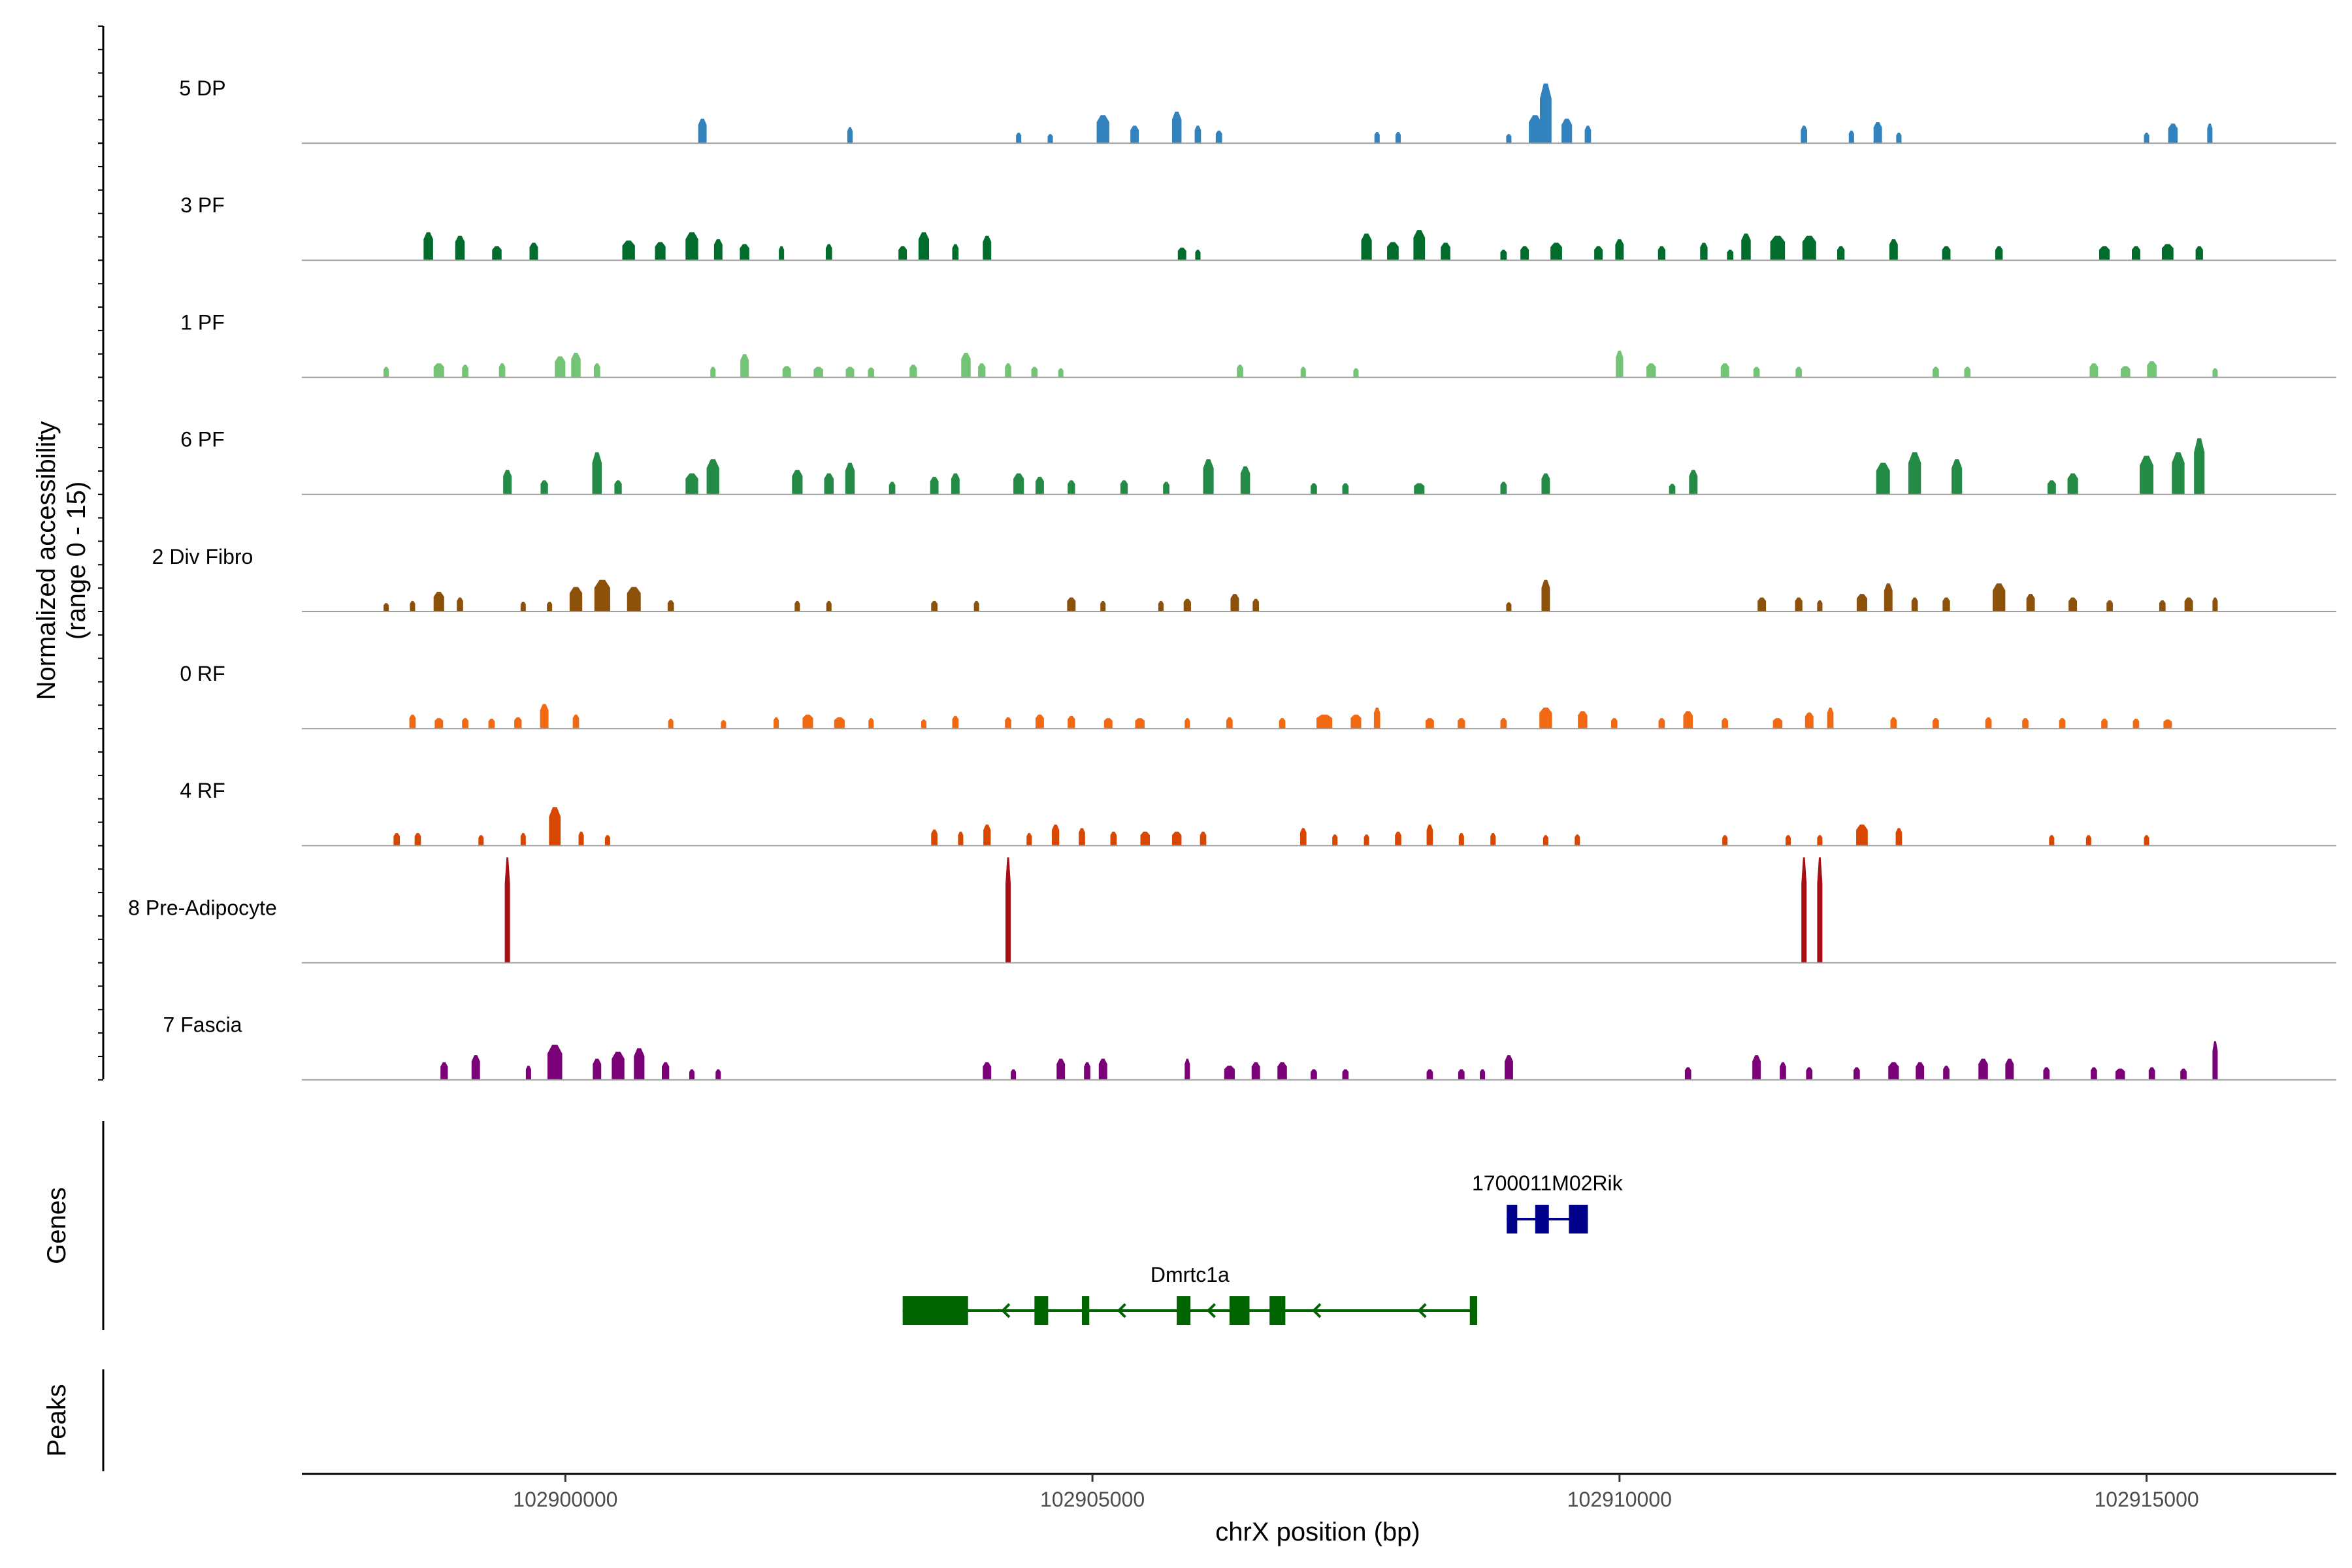  What do you see at coordinates (1263, 1248) in the screenshot?
I see `genes-panel: 1700011M02Rik Dmrtc1a` at bounding box center [1263, 1248].